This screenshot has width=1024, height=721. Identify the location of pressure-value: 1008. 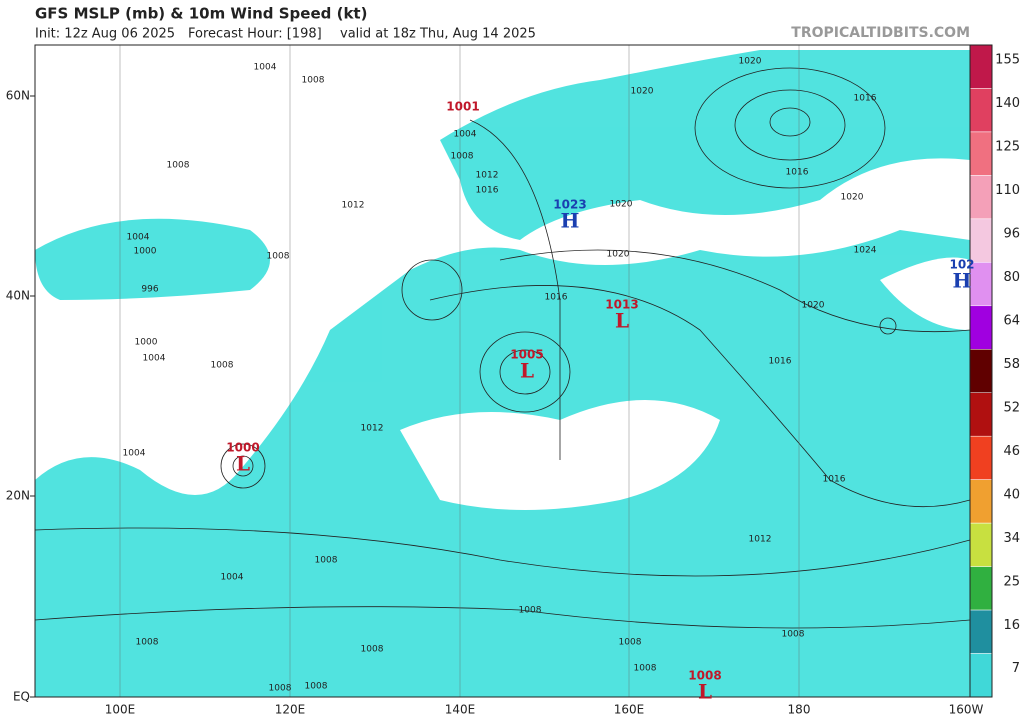
(704, 676).